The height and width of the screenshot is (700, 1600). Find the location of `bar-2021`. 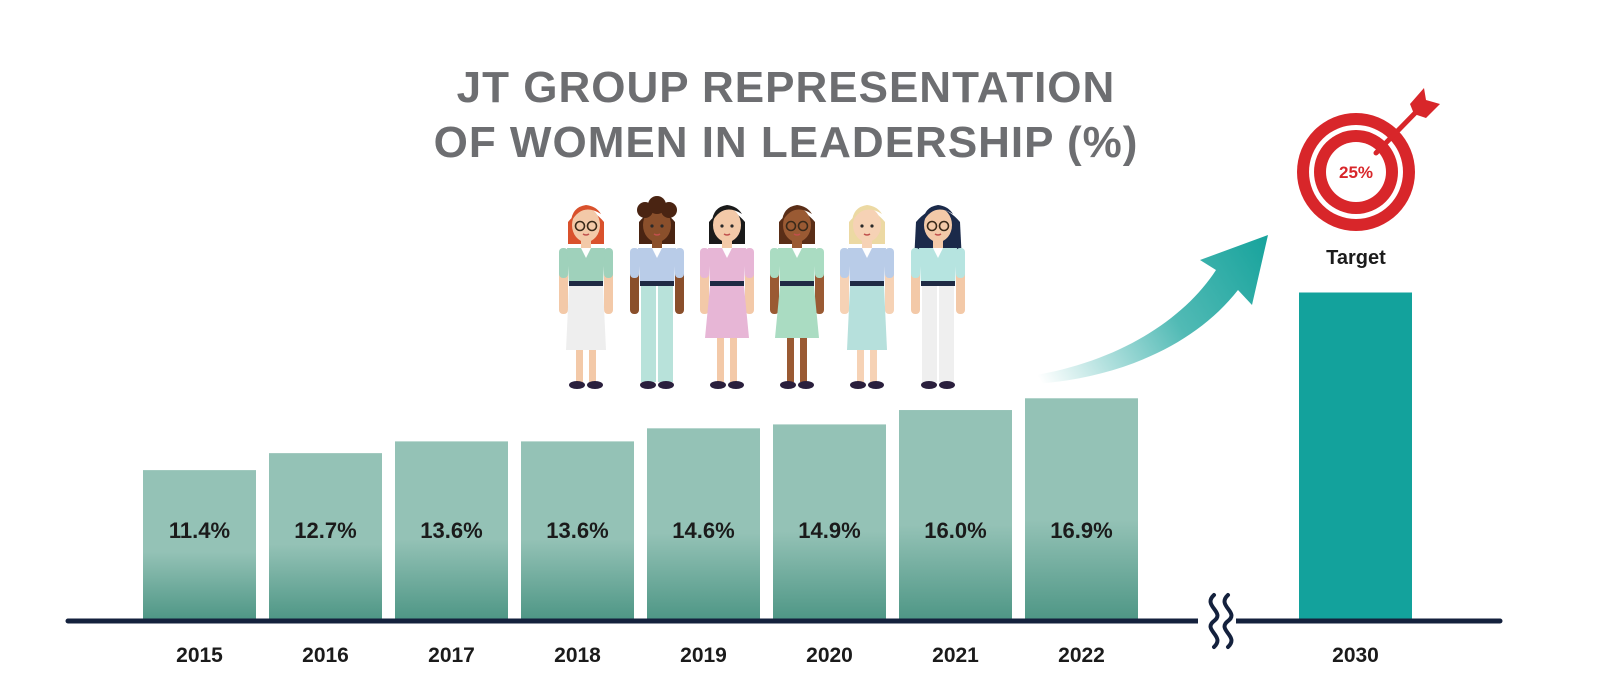

bar-2021 is located at coordinates (955, 514).